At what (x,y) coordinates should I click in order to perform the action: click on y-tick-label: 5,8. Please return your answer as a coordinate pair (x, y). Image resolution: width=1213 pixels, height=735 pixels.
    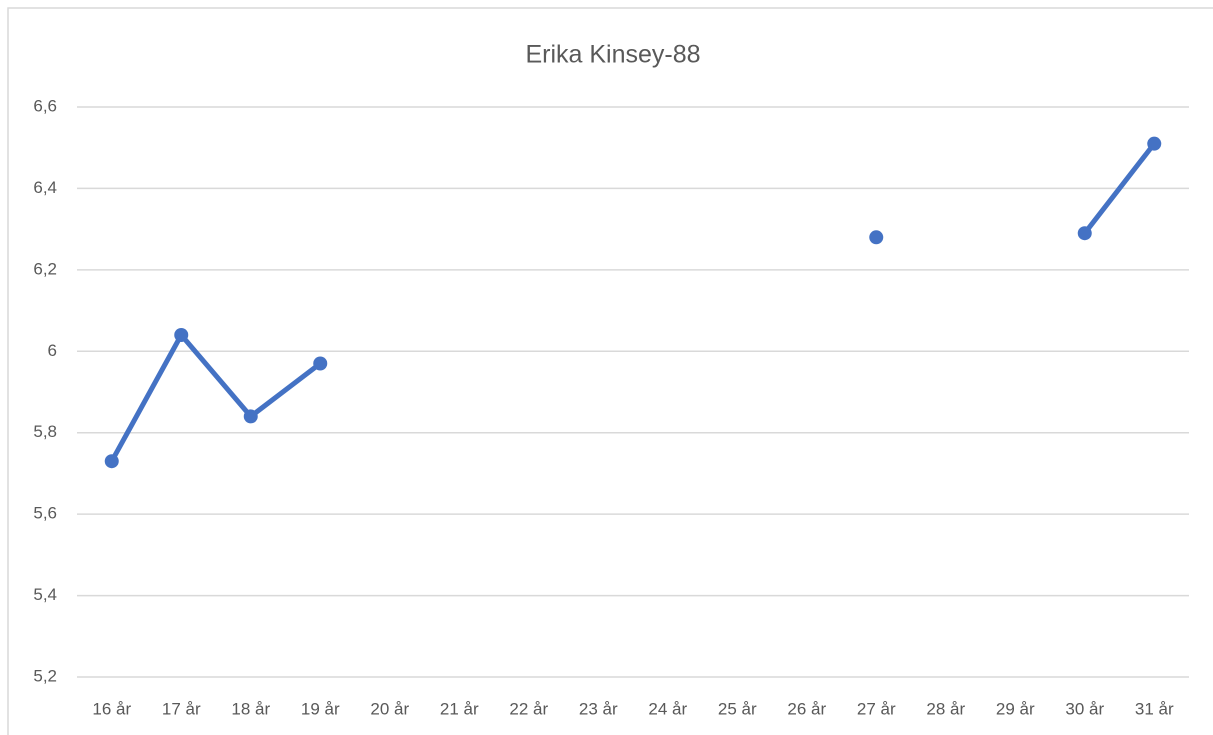
    Looking at the image, I should click on (45, 431).